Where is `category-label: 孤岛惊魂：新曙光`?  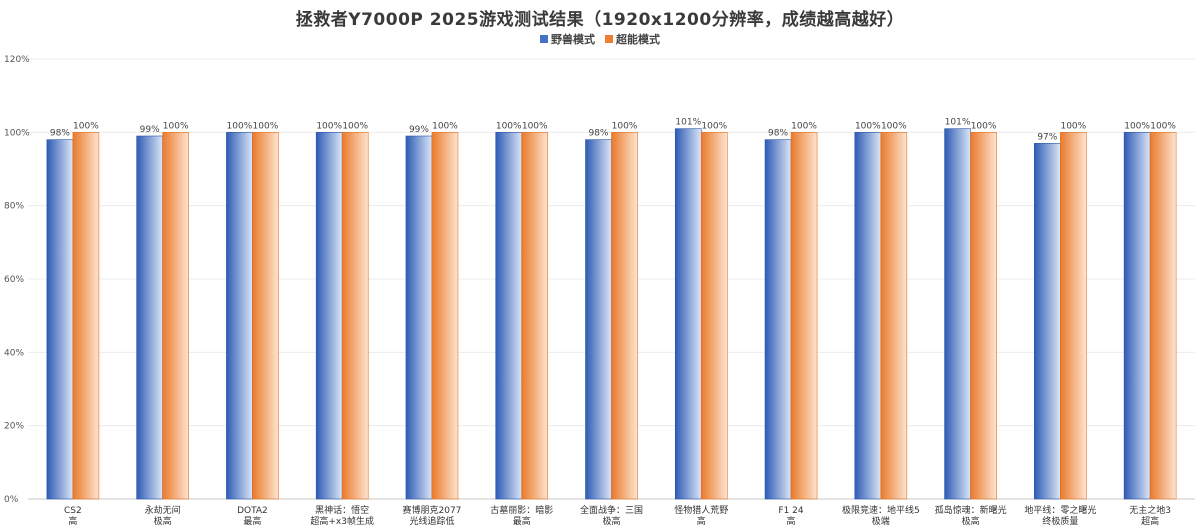 category-label: 孤岛惊魂：新曙光 is located at coordinates (971, 510).